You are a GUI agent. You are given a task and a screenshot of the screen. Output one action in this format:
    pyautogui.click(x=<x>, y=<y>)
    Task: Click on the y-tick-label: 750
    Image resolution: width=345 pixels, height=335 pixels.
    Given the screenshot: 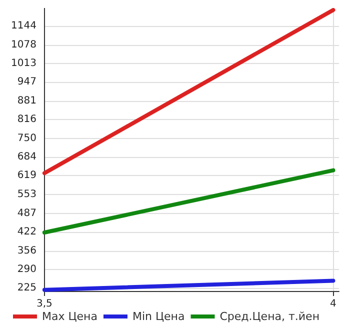 What is the action you would take?
    pyautogui.click(x=26, y=138)
    